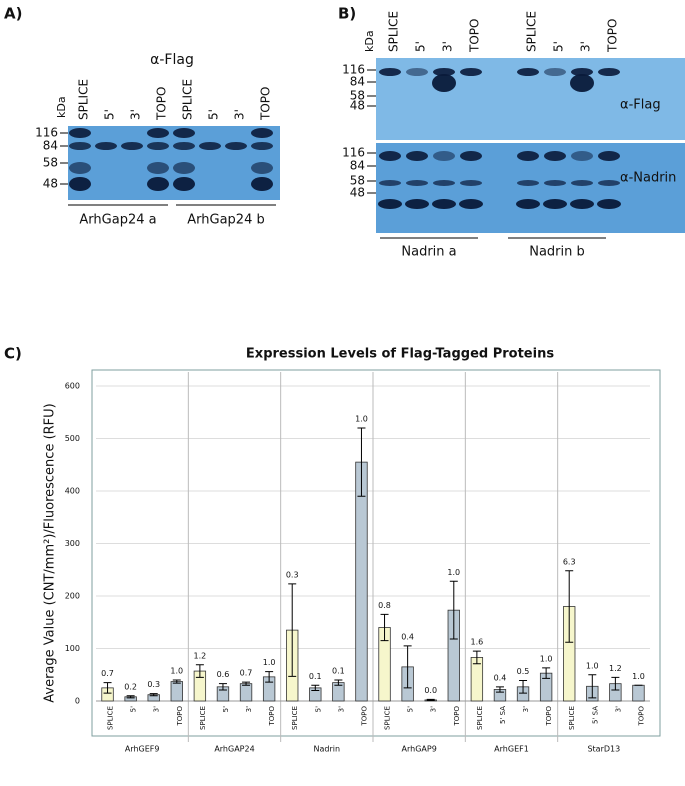  Describe the element at coordinates (503, 715) in the screenshot. I see `x-tick-label: 5' SA` at that location.